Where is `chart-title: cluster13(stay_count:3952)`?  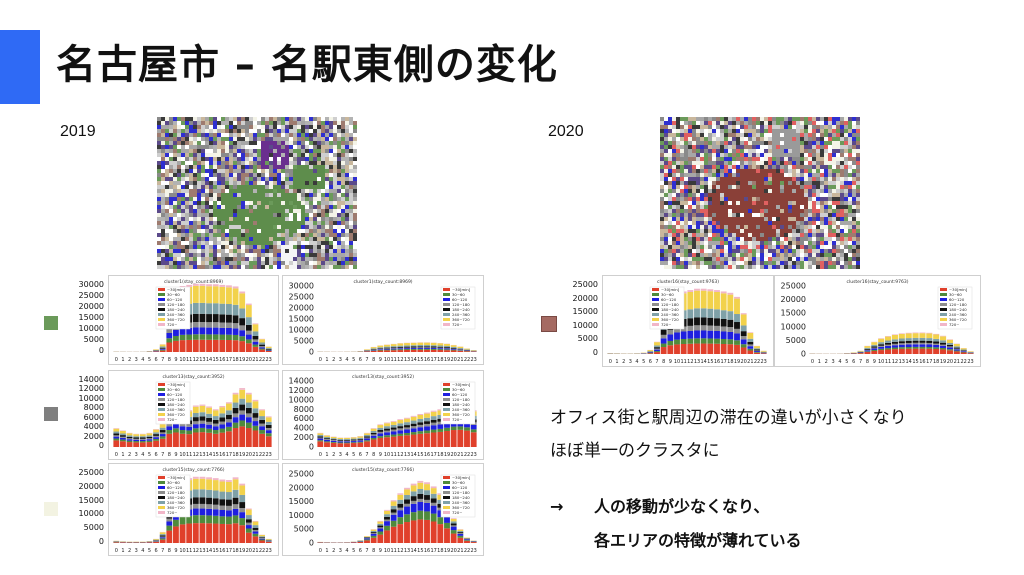 chart-title: cluster13(stay_count:3952) is located at coordinates (383, 377).